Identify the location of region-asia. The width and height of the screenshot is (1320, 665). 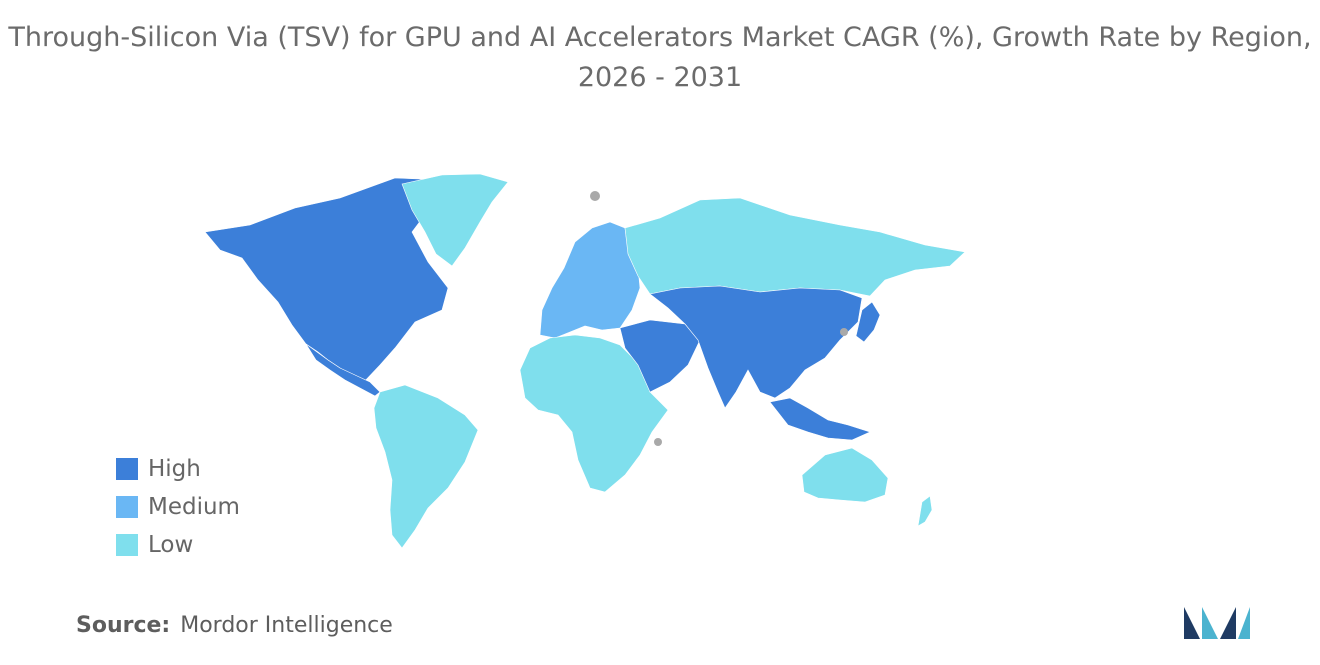
(756, 347).